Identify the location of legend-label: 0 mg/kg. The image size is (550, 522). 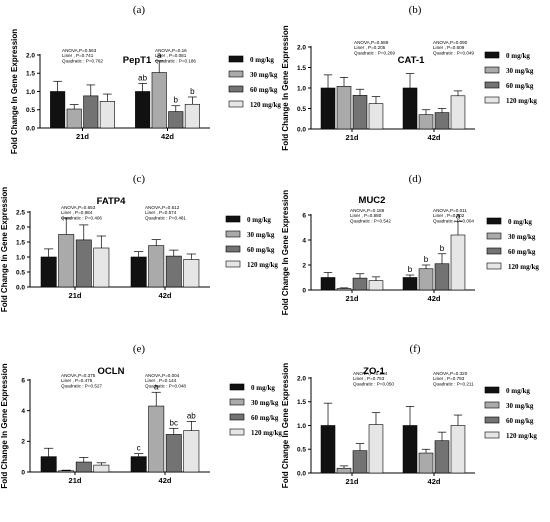
(520, 222).